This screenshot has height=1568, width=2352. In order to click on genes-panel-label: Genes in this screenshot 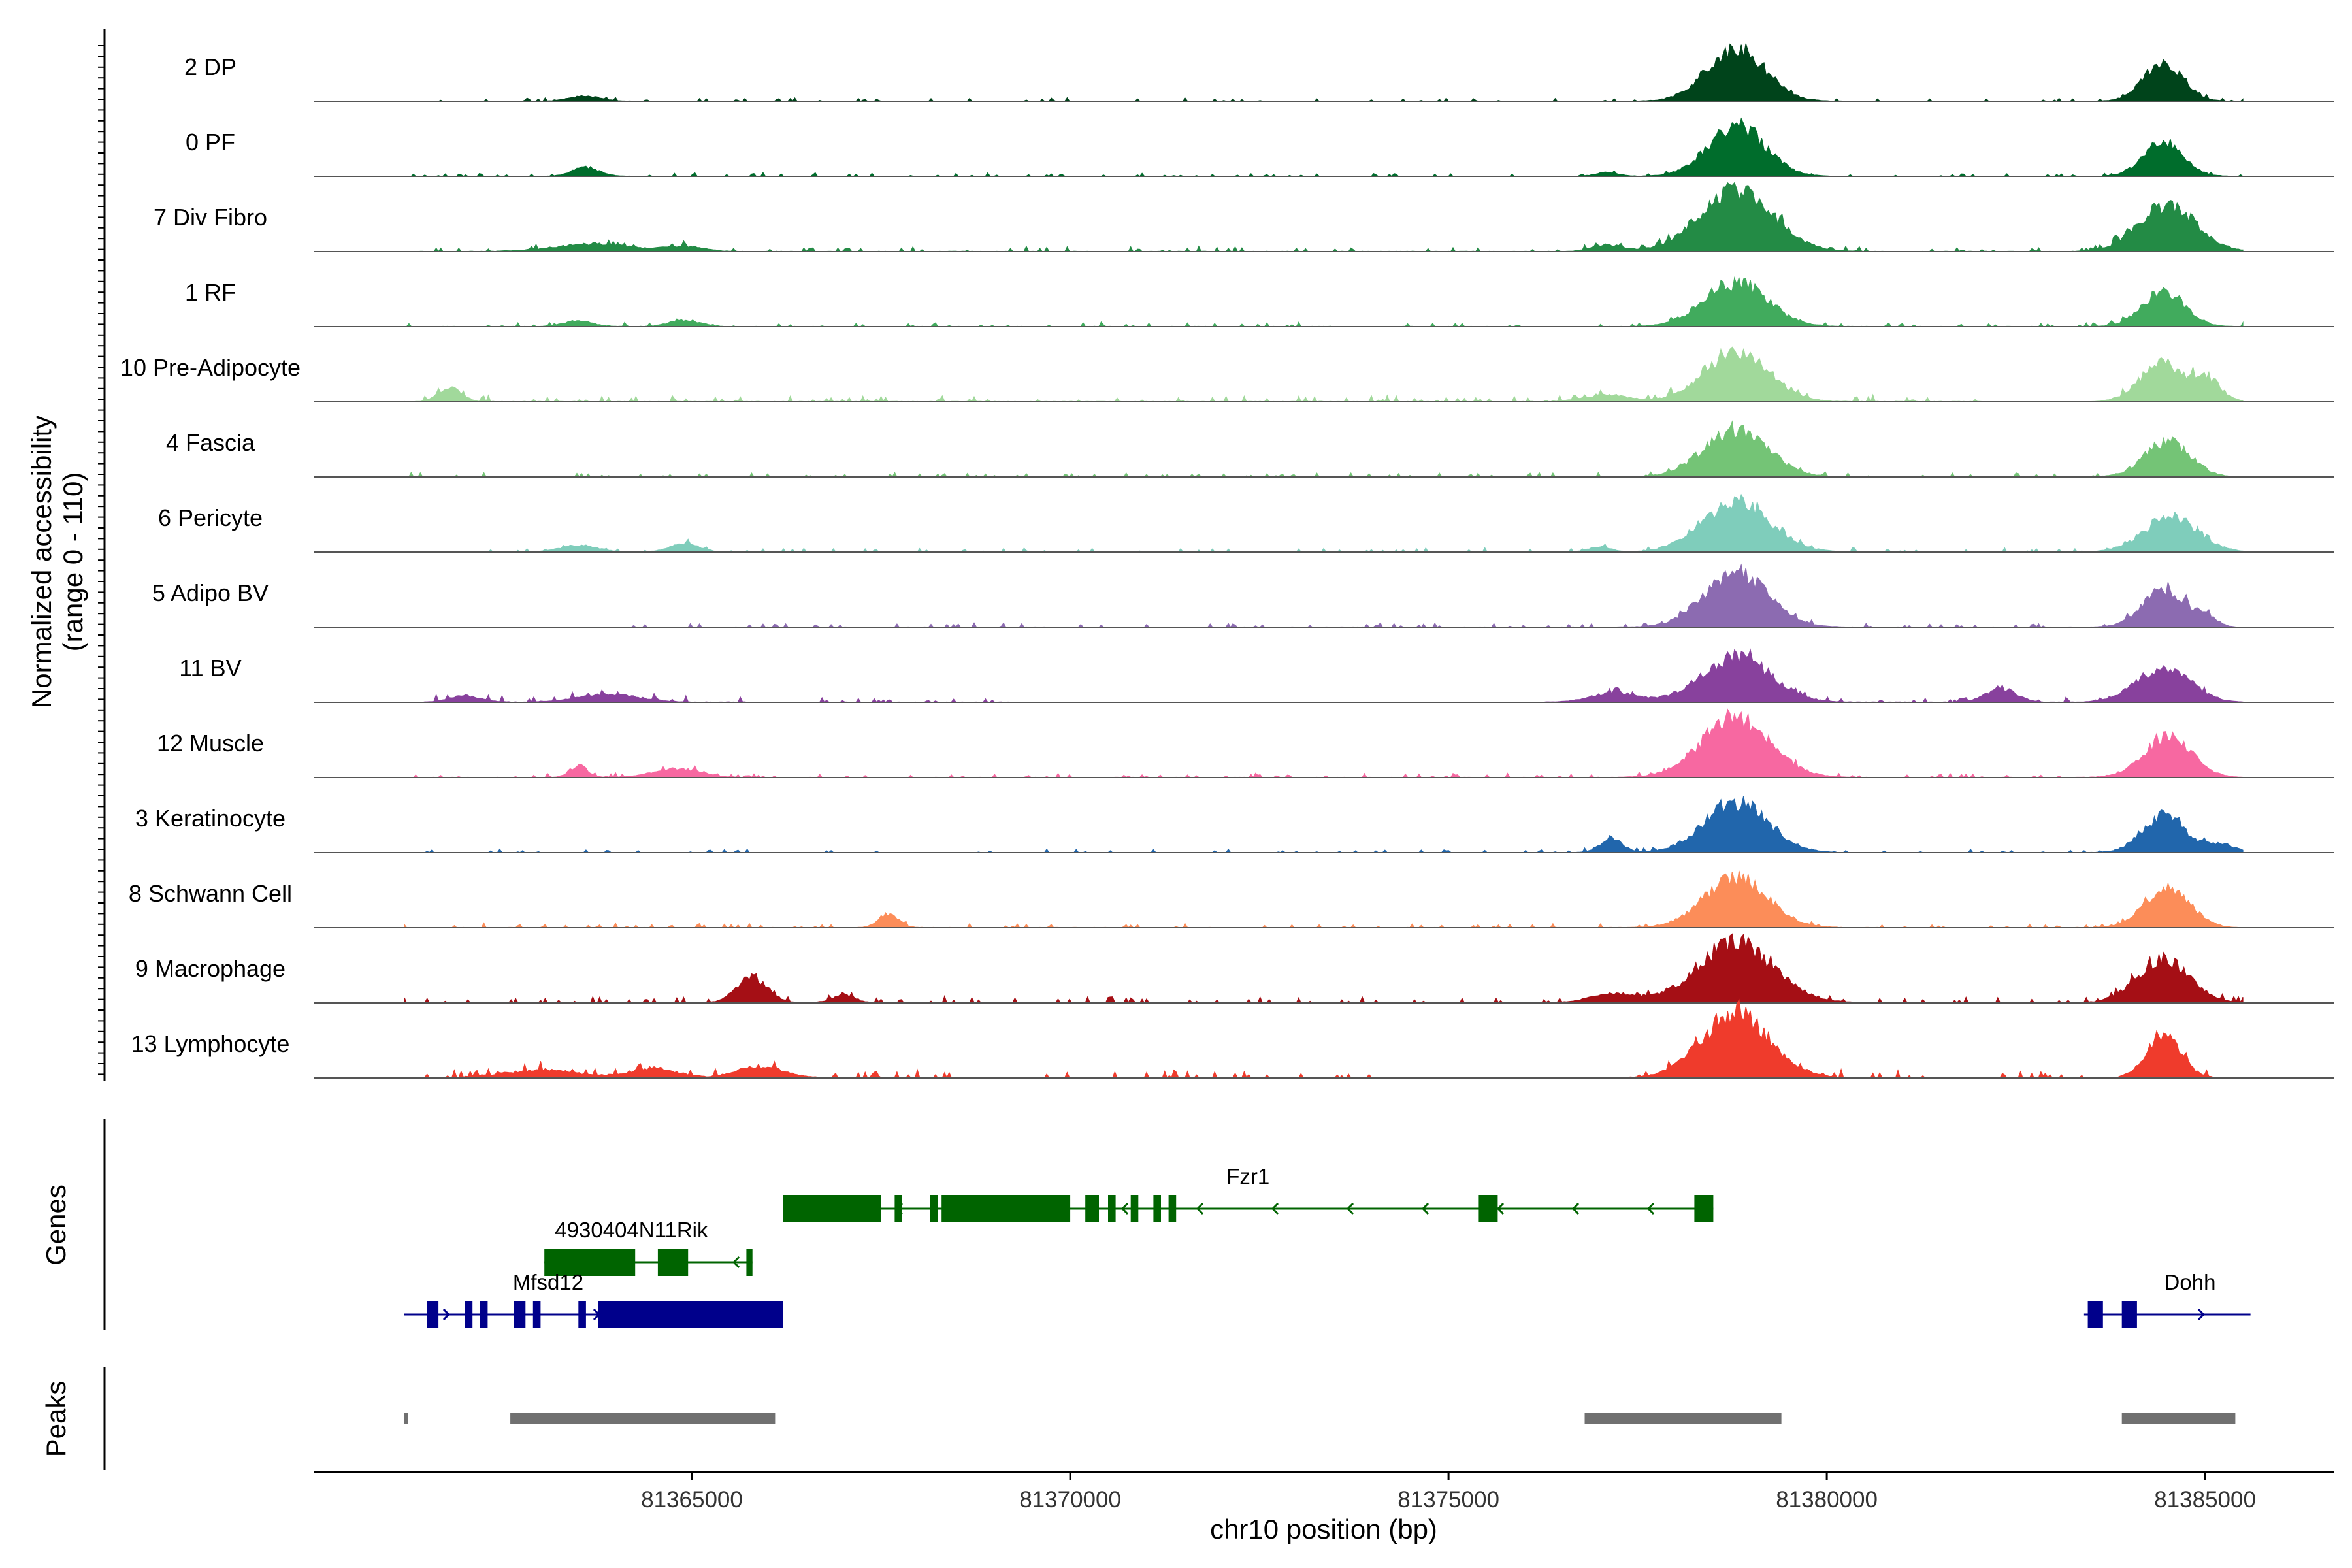, I will do `click(56, 1225)`.